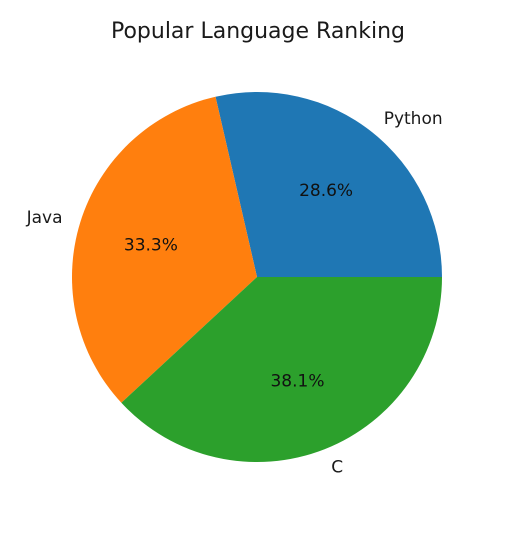 This screenshot has height=533, width=526. Describe the element at coordinates (326, 191) in the screenshot. I see `pct-label-python: 28.6%` at that location.